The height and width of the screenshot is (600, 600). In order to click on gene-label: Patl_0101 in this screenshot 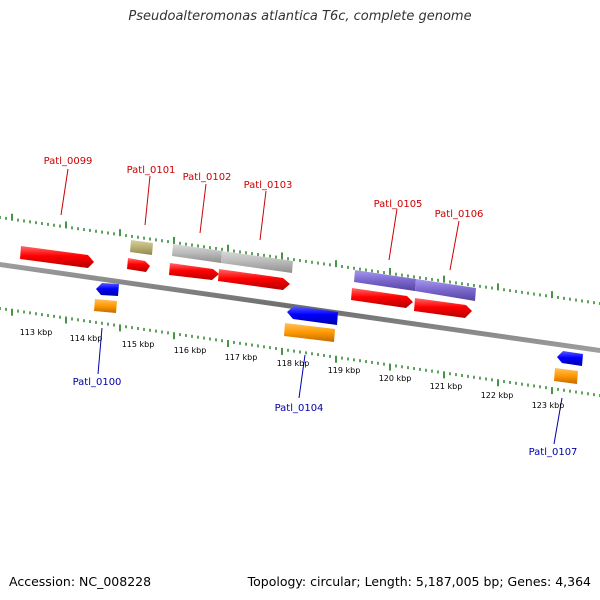, I will do `click(151, 170)`.